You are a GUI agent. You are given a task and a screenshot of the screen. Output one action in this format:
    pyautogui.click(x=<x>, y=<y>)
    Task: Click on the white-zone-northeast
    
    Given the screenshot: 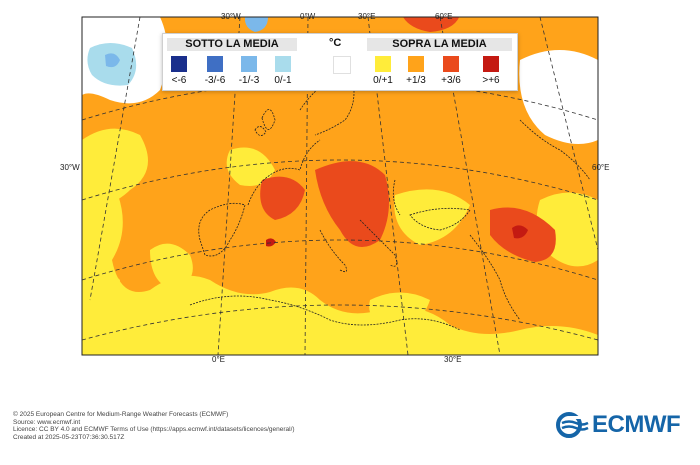 What is the action you would take?
    pyautogui.click(x=558, y=97)
    